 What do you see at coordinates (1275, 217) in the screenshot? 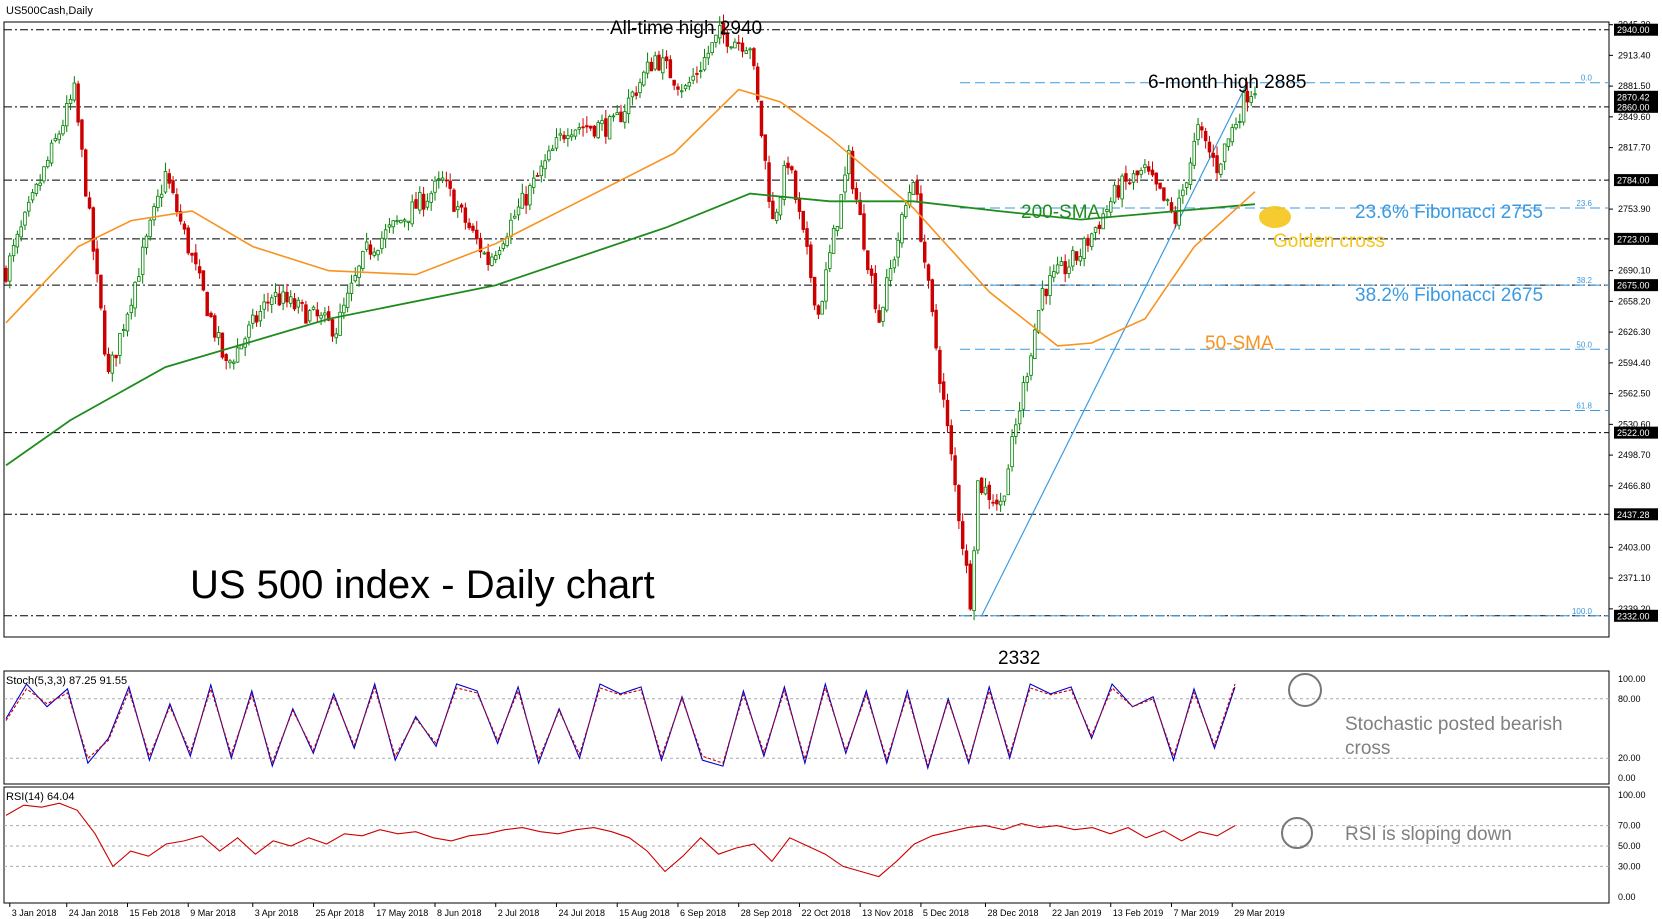
I see `golden-cross-marker` at bounding box center [1275, 217].